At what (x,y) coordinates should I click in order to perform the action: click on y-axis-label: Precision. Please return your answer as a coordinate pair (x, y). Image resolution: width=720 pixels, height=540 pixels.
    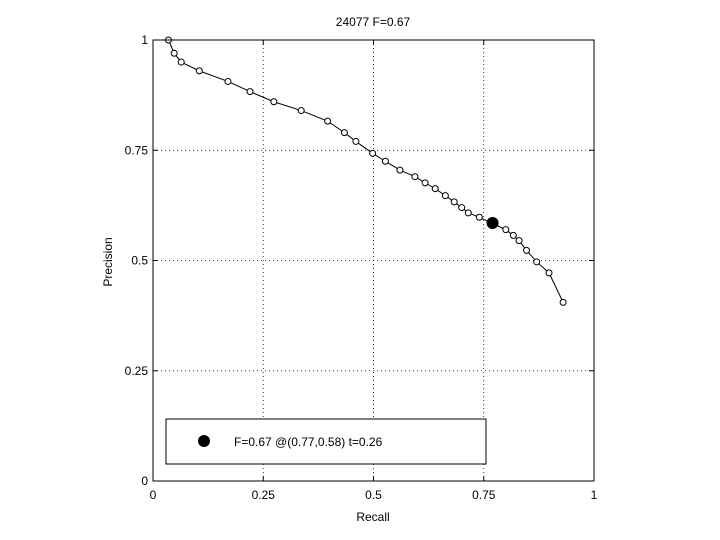
    Looking at the image, I should click on (108, 261).